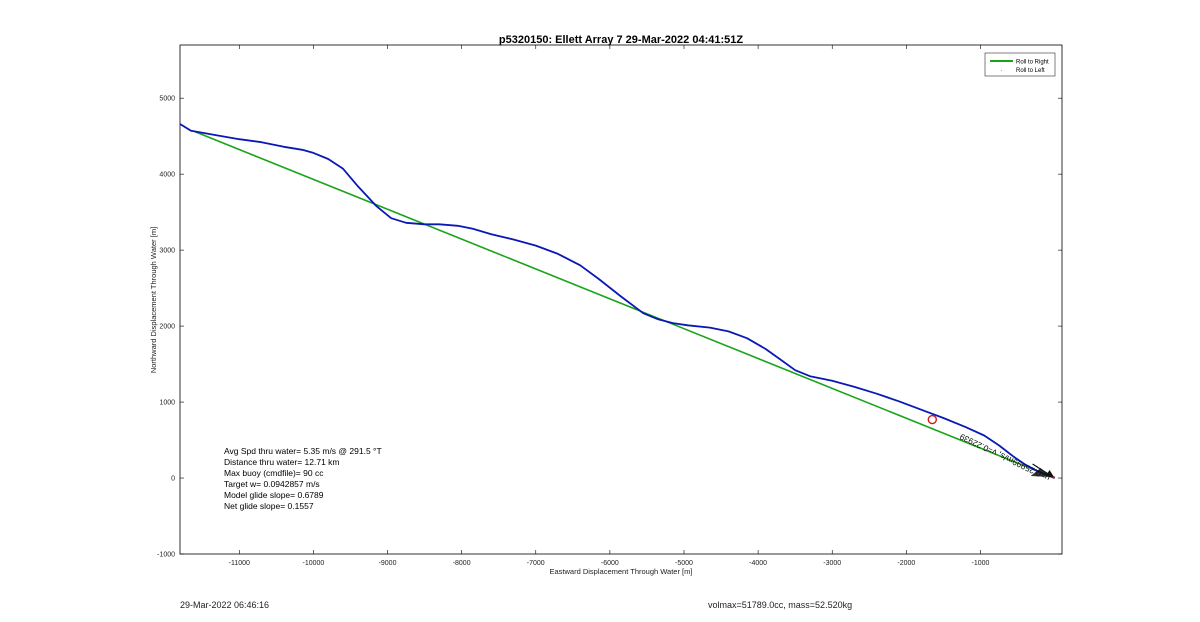 This screenshot has width=1200, height=622. I want to click on footer-summary: volmax=51789.0cc, mass=52.520kg, so click(780, 605).